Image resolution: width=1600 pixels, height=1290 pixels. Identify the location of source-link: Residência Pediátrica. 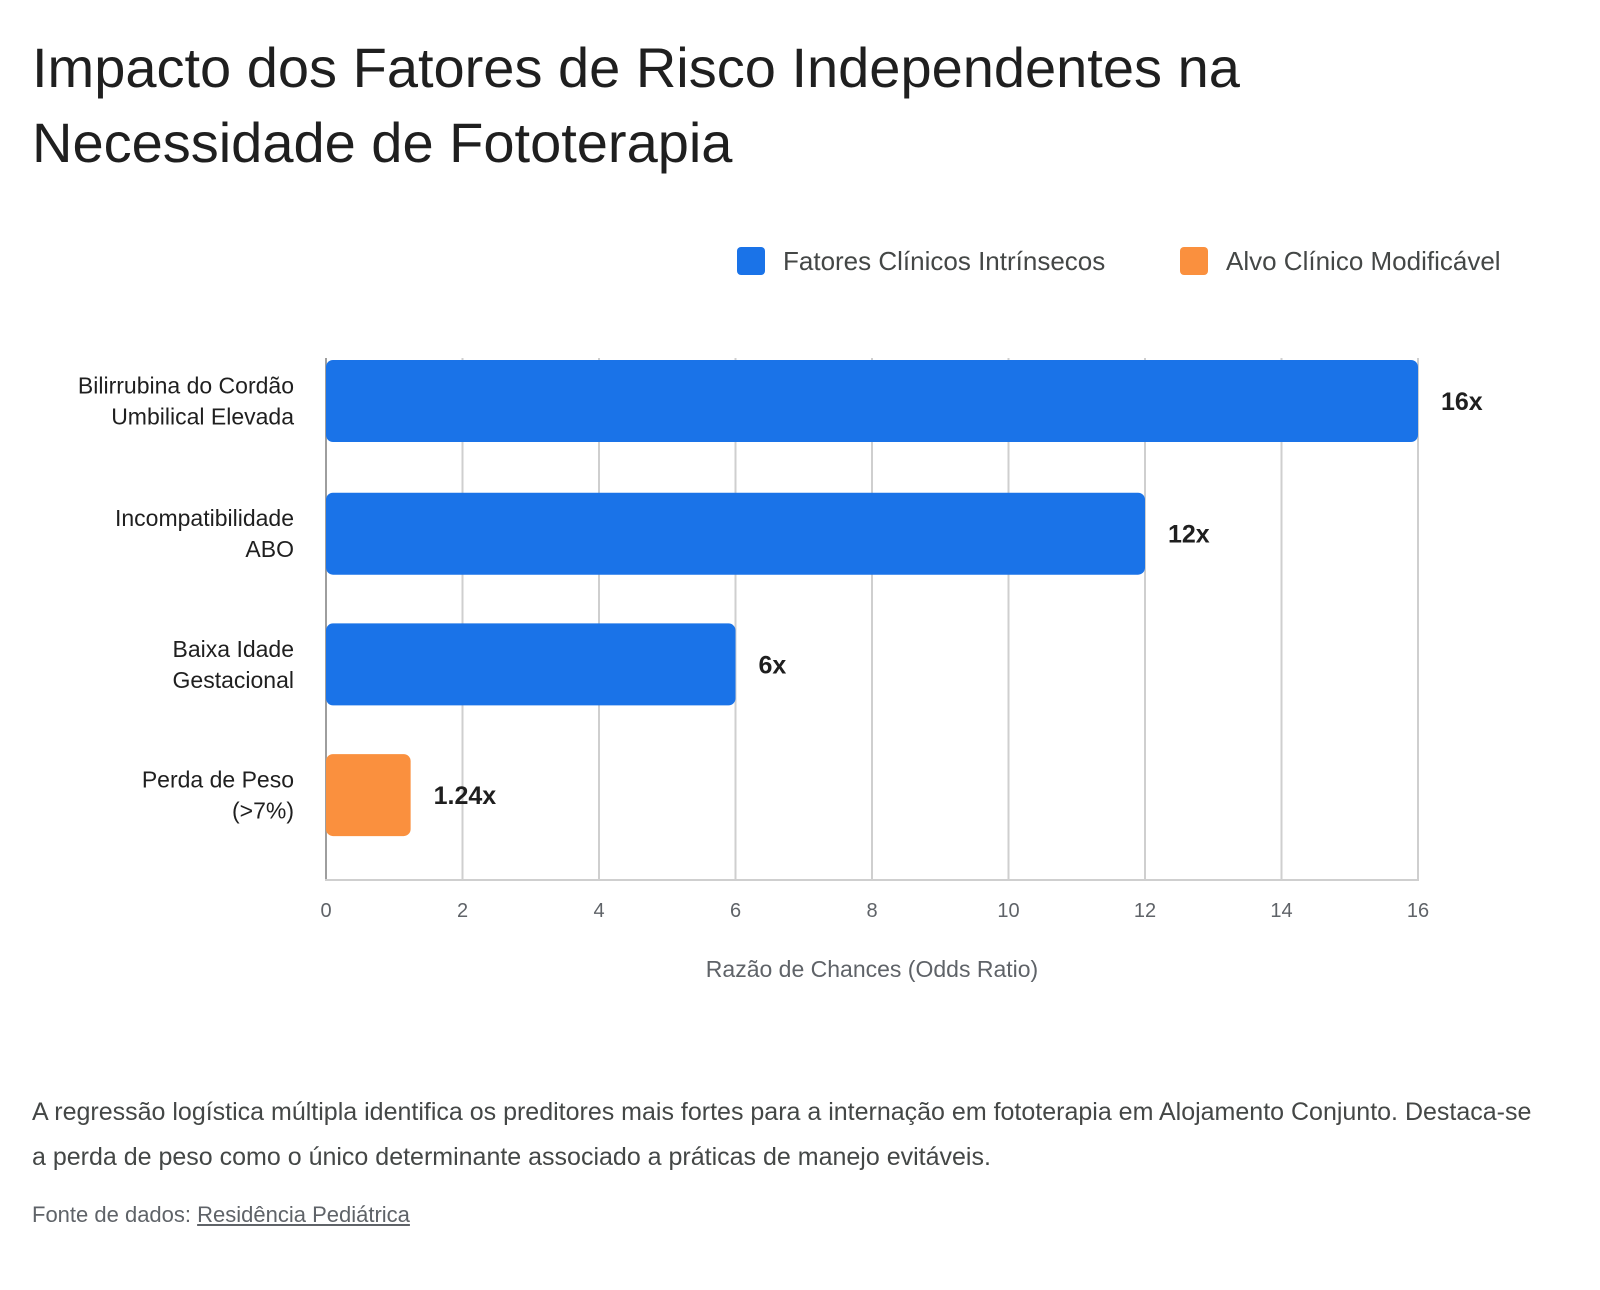
(303, 1214).